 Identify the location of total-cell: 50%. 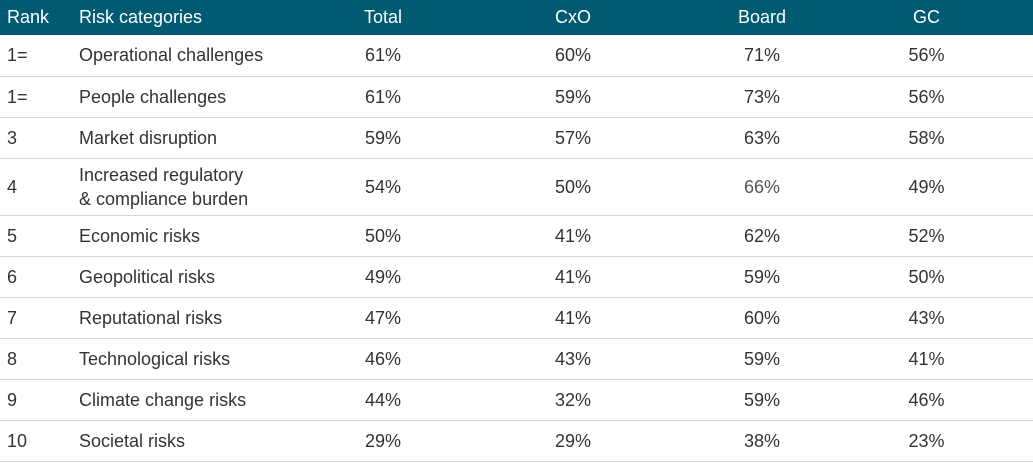
(383, 236).